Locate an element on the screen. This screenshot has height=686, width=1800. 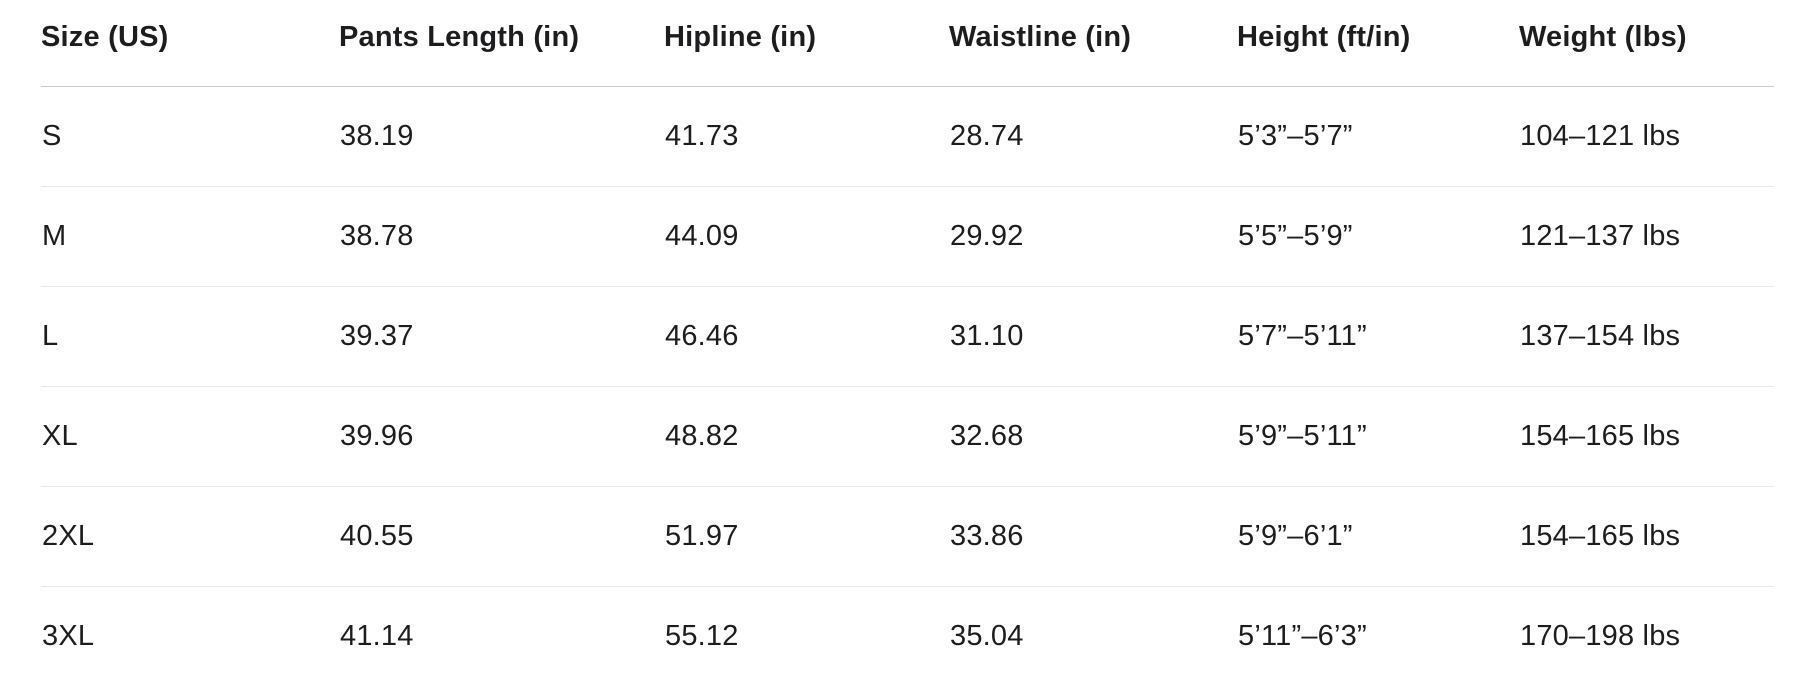
cell-pants-length: 41.14 is located at coordinates (501, 636).